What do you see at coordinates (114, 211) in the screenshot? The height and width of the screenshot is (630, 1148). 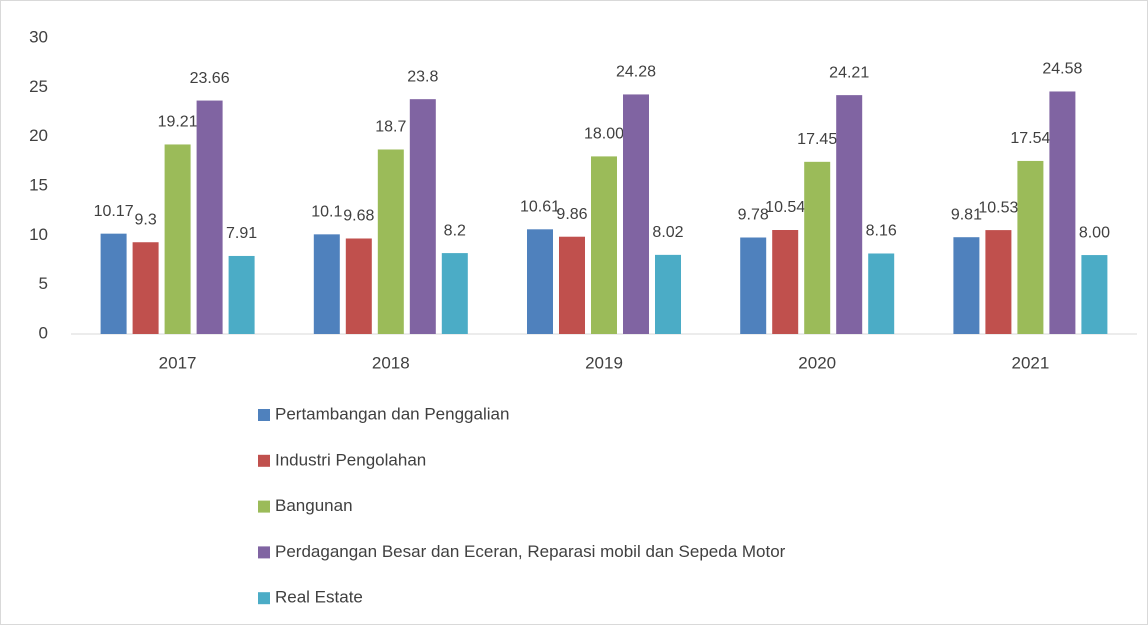 I see `data-label: 10.17` at bounding box center [114, 211].